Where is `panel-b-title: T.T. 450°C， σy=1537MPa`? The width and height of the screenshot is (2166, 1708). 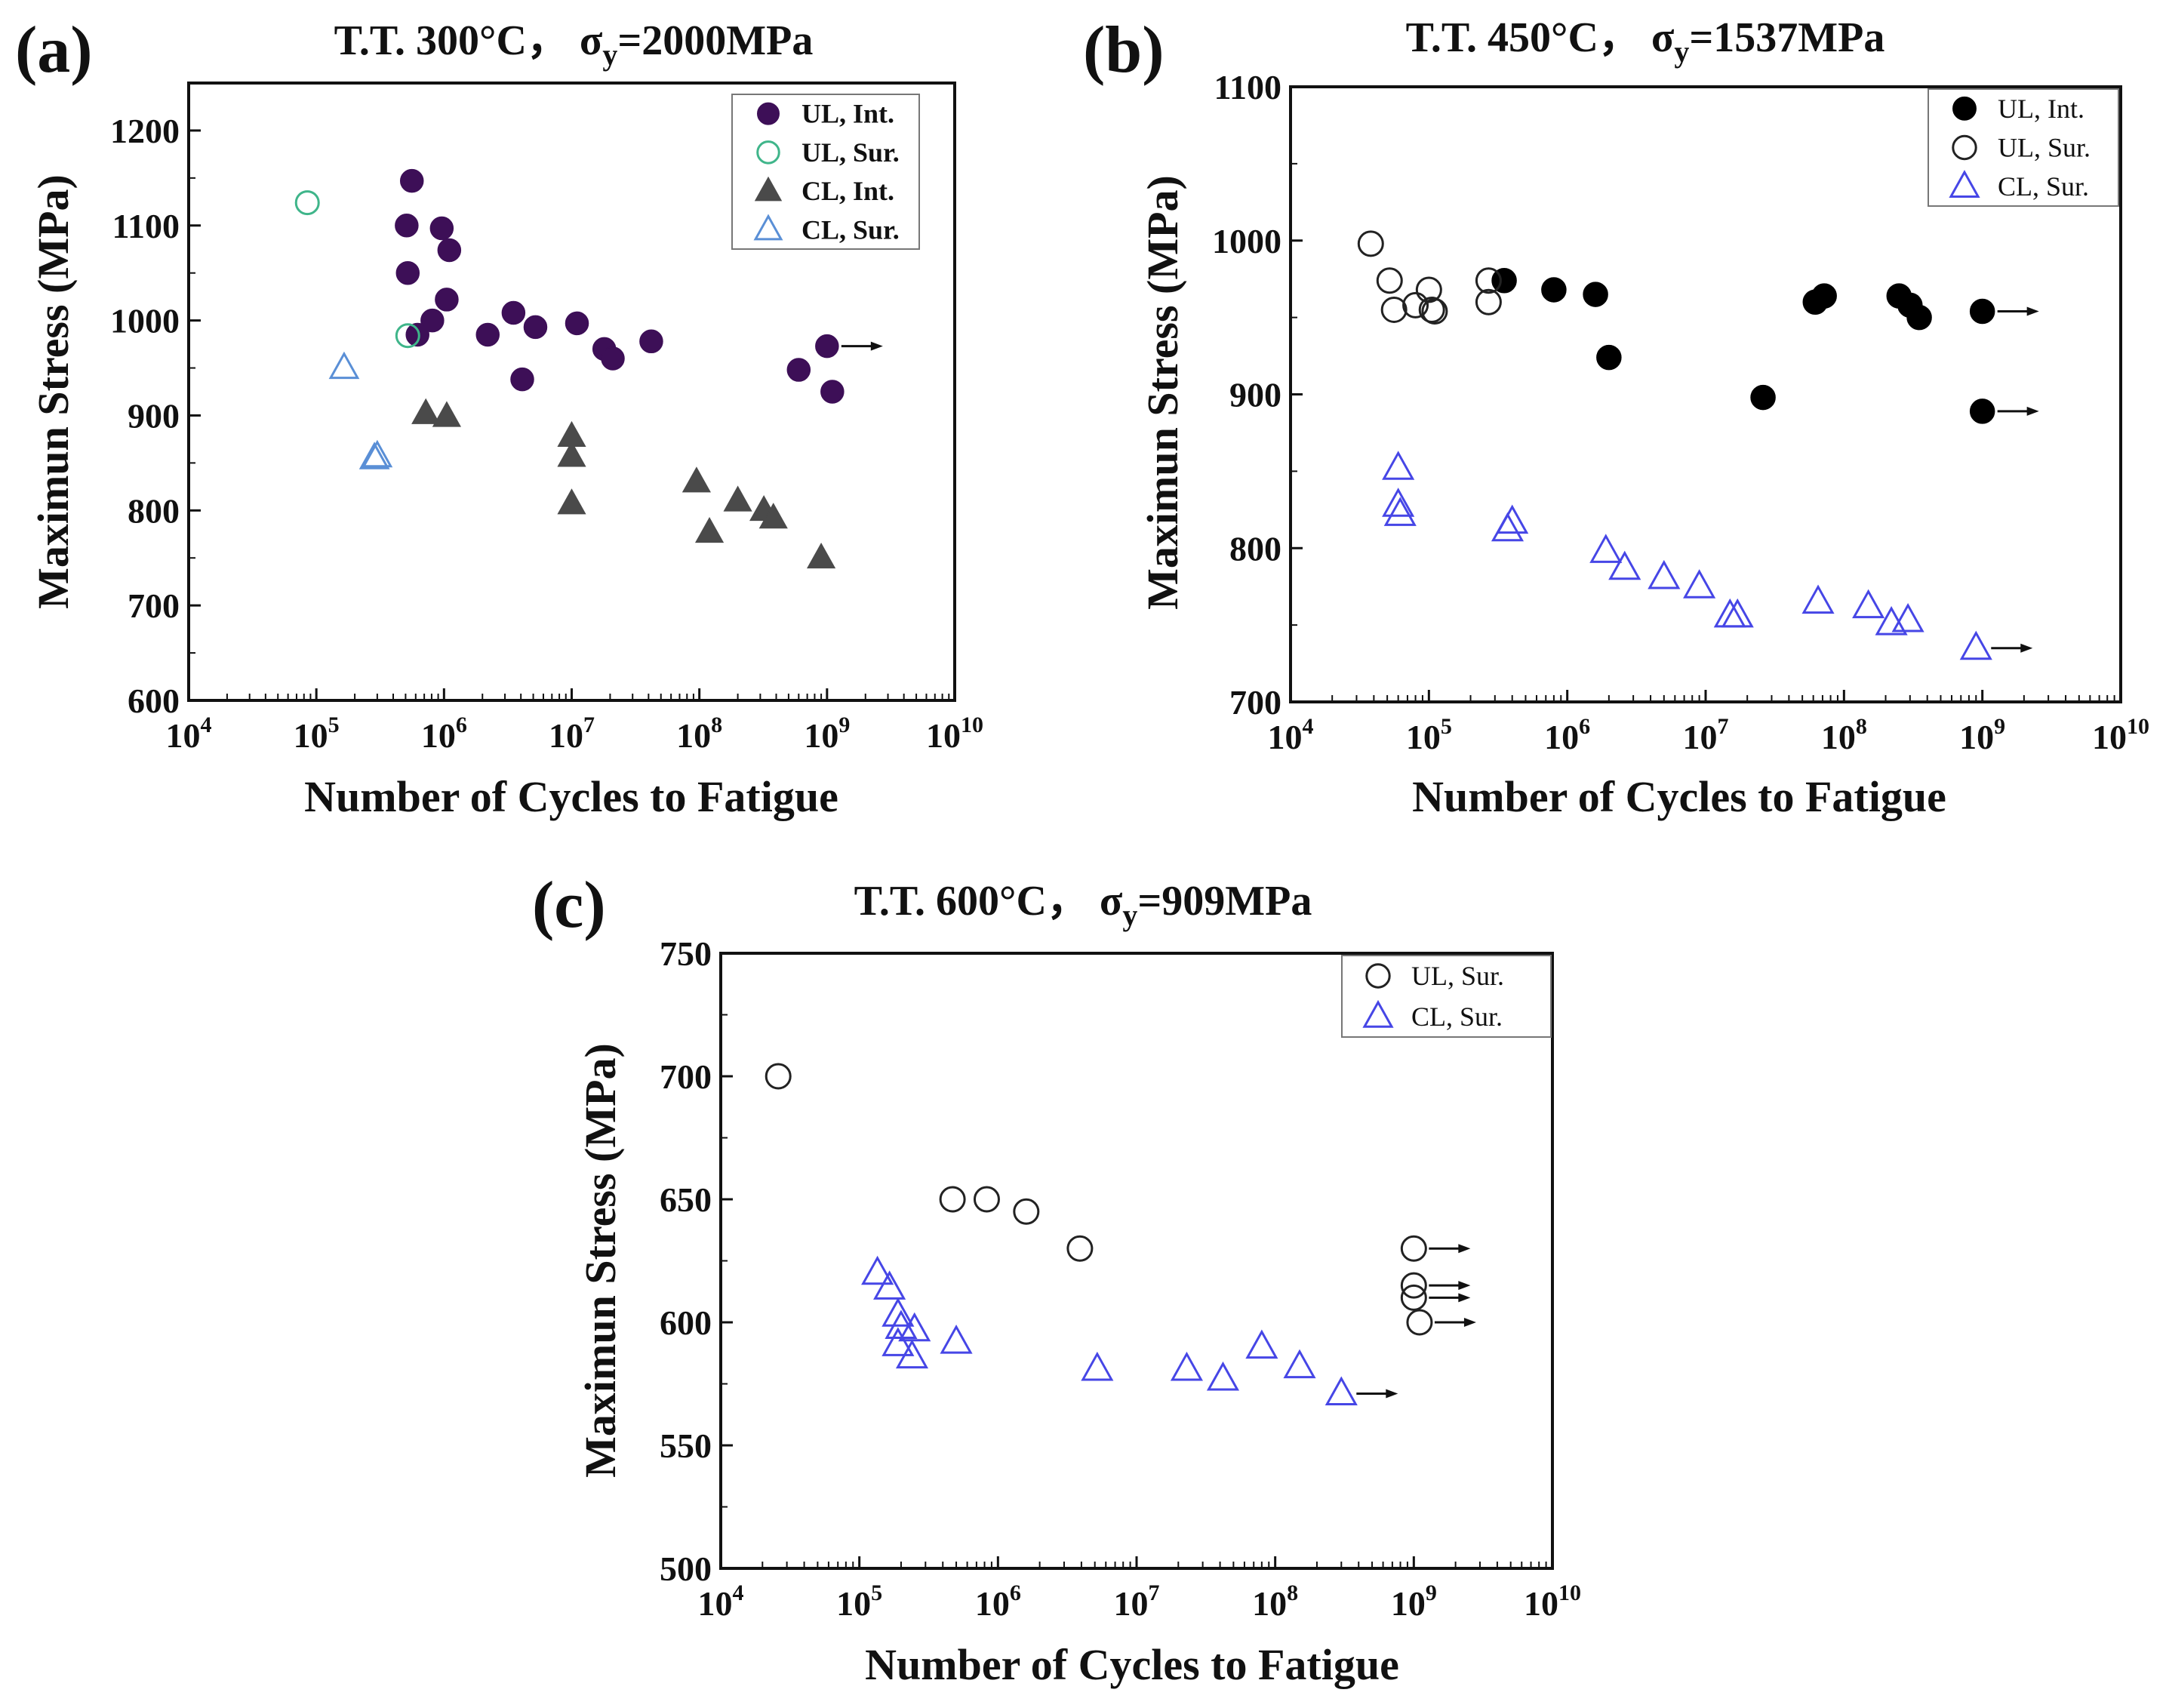
panel-b-title: T.T. 450°C， σy=1537MPa is located at coordinates (1645, 41).